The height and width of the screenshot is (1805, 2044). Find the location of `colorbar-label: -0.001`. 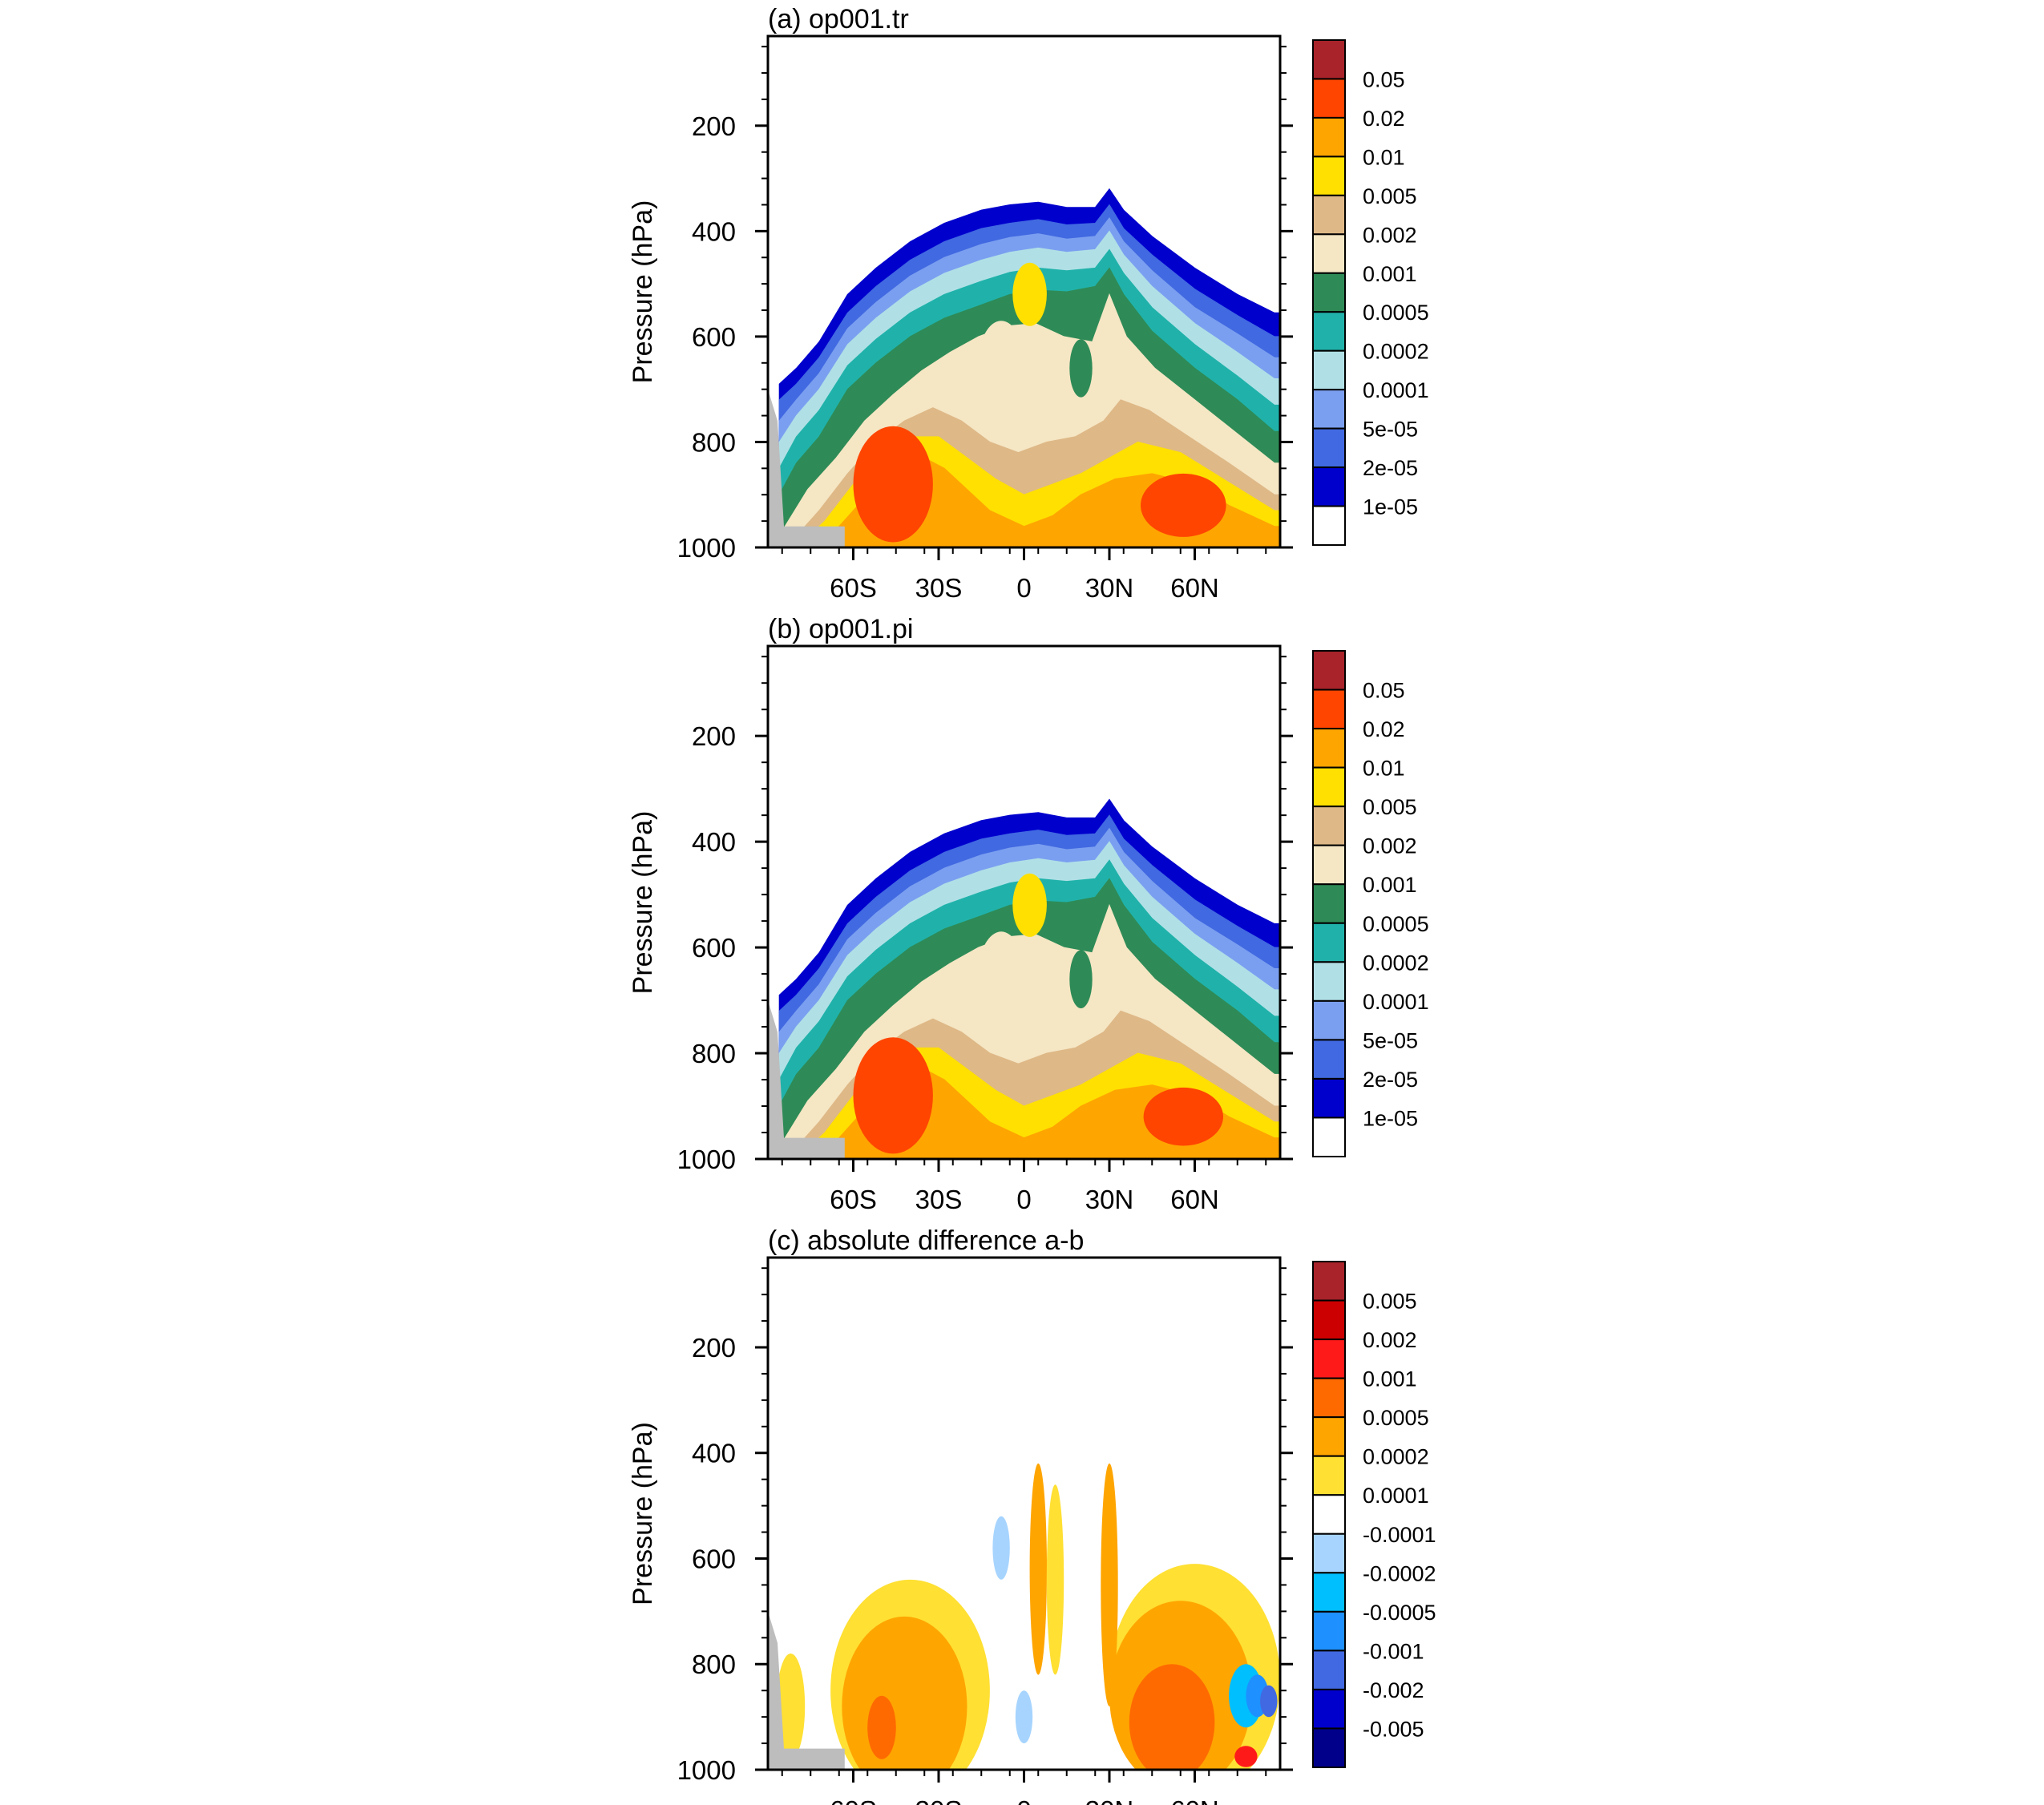

colorbar-label: -0.001 is located at coordinates (1393, 1651).